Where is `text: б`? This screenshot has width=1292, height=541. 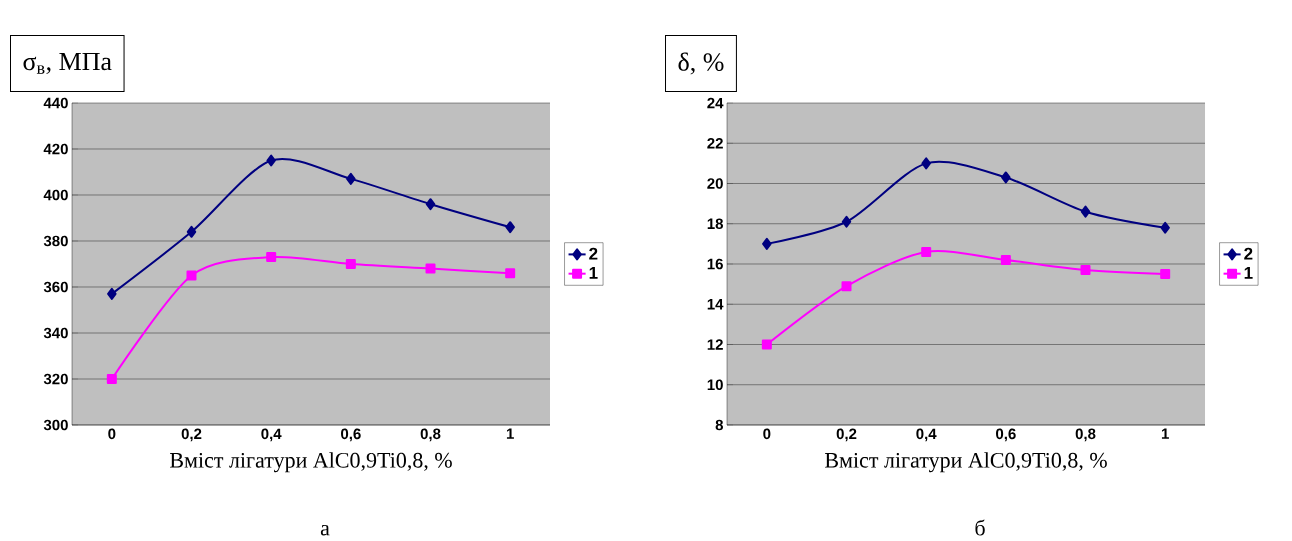 text: б is located at coordinates (980, 527).